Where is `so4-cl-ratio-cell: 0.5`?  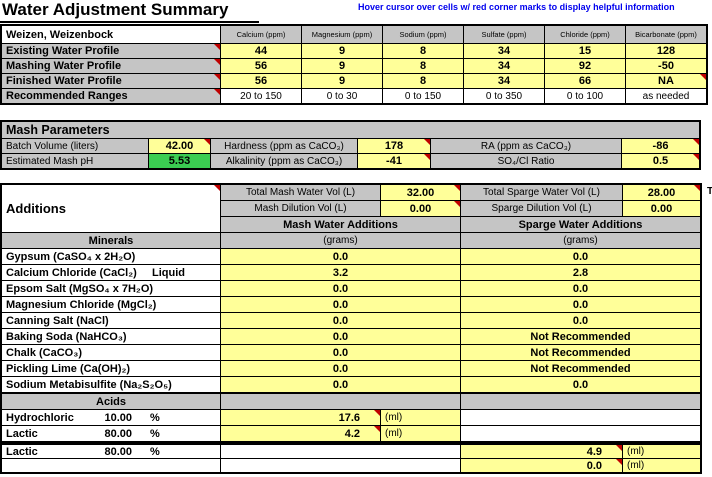
so4-cl-ratio-cell: 0.5 is located at coordinates (660, 161).